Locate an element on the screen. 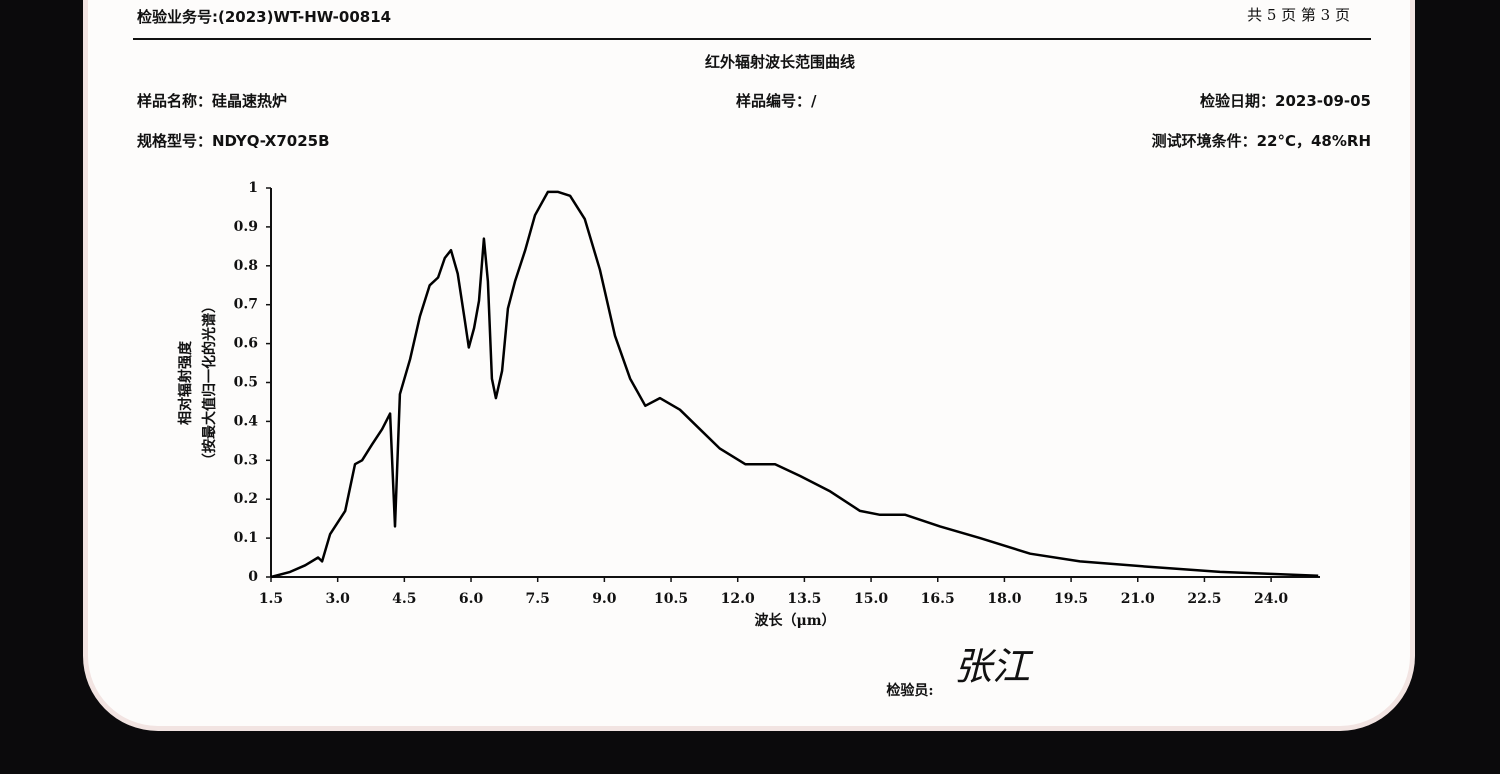 The height and width of the screenshot is (774, 1500). x-tick-label: 16.5 is located at coordinates (938, 599).